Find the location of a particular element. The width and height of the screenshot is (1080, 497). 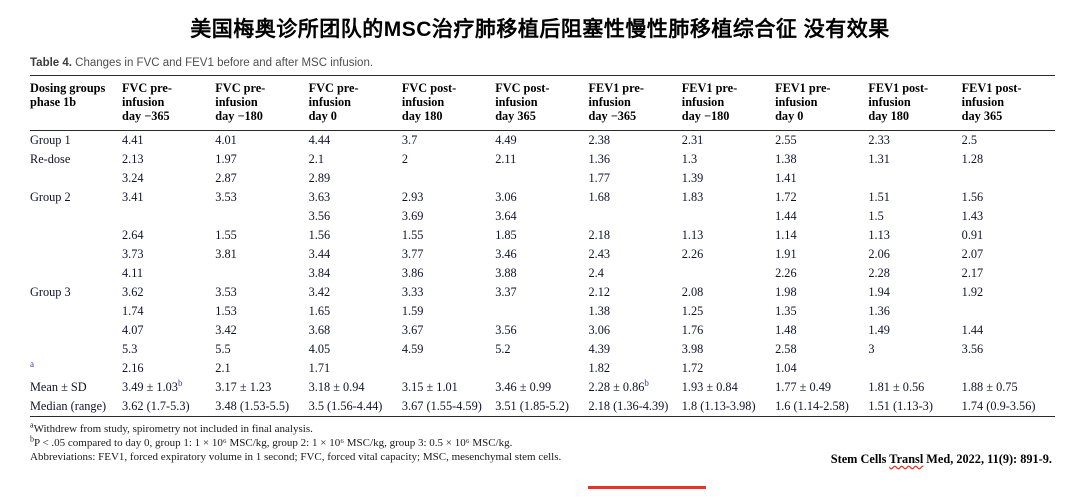

column-header: FEV1 pre- infusion day −180 is located at coordinates (728, 103).